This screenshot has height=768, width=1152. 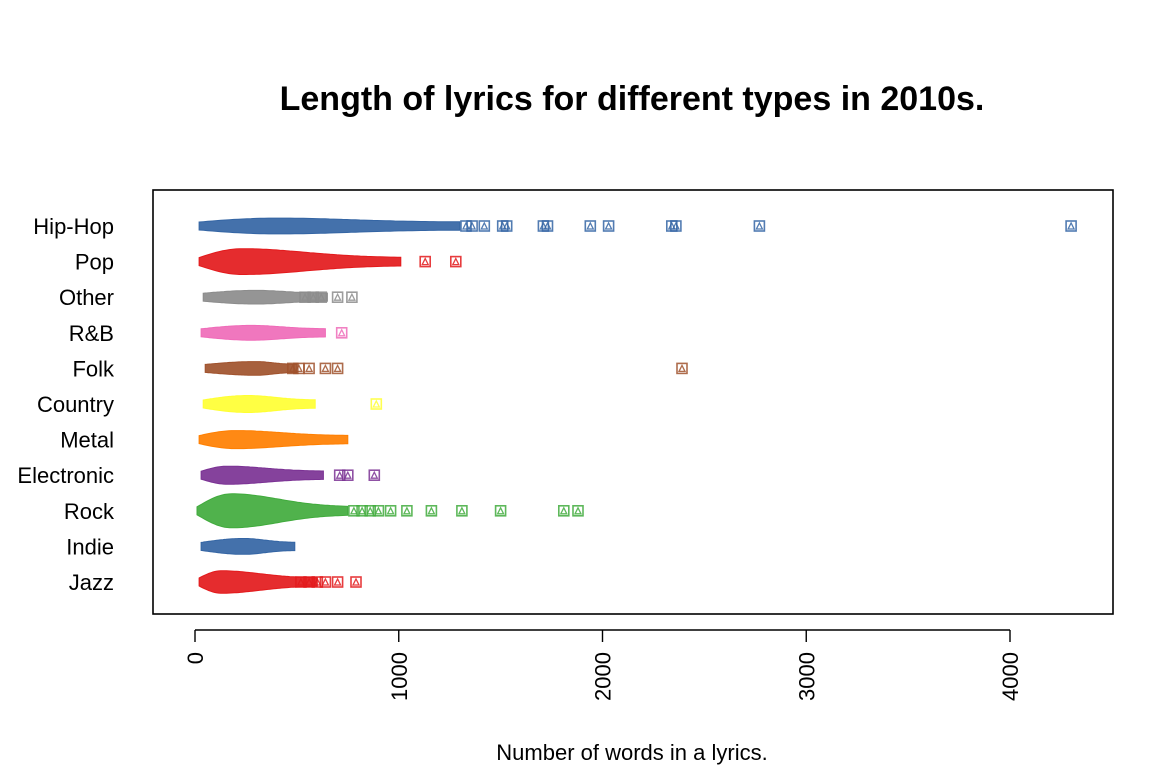 I want to click on category-label-rock: Rock, so click(x=89, y=511).